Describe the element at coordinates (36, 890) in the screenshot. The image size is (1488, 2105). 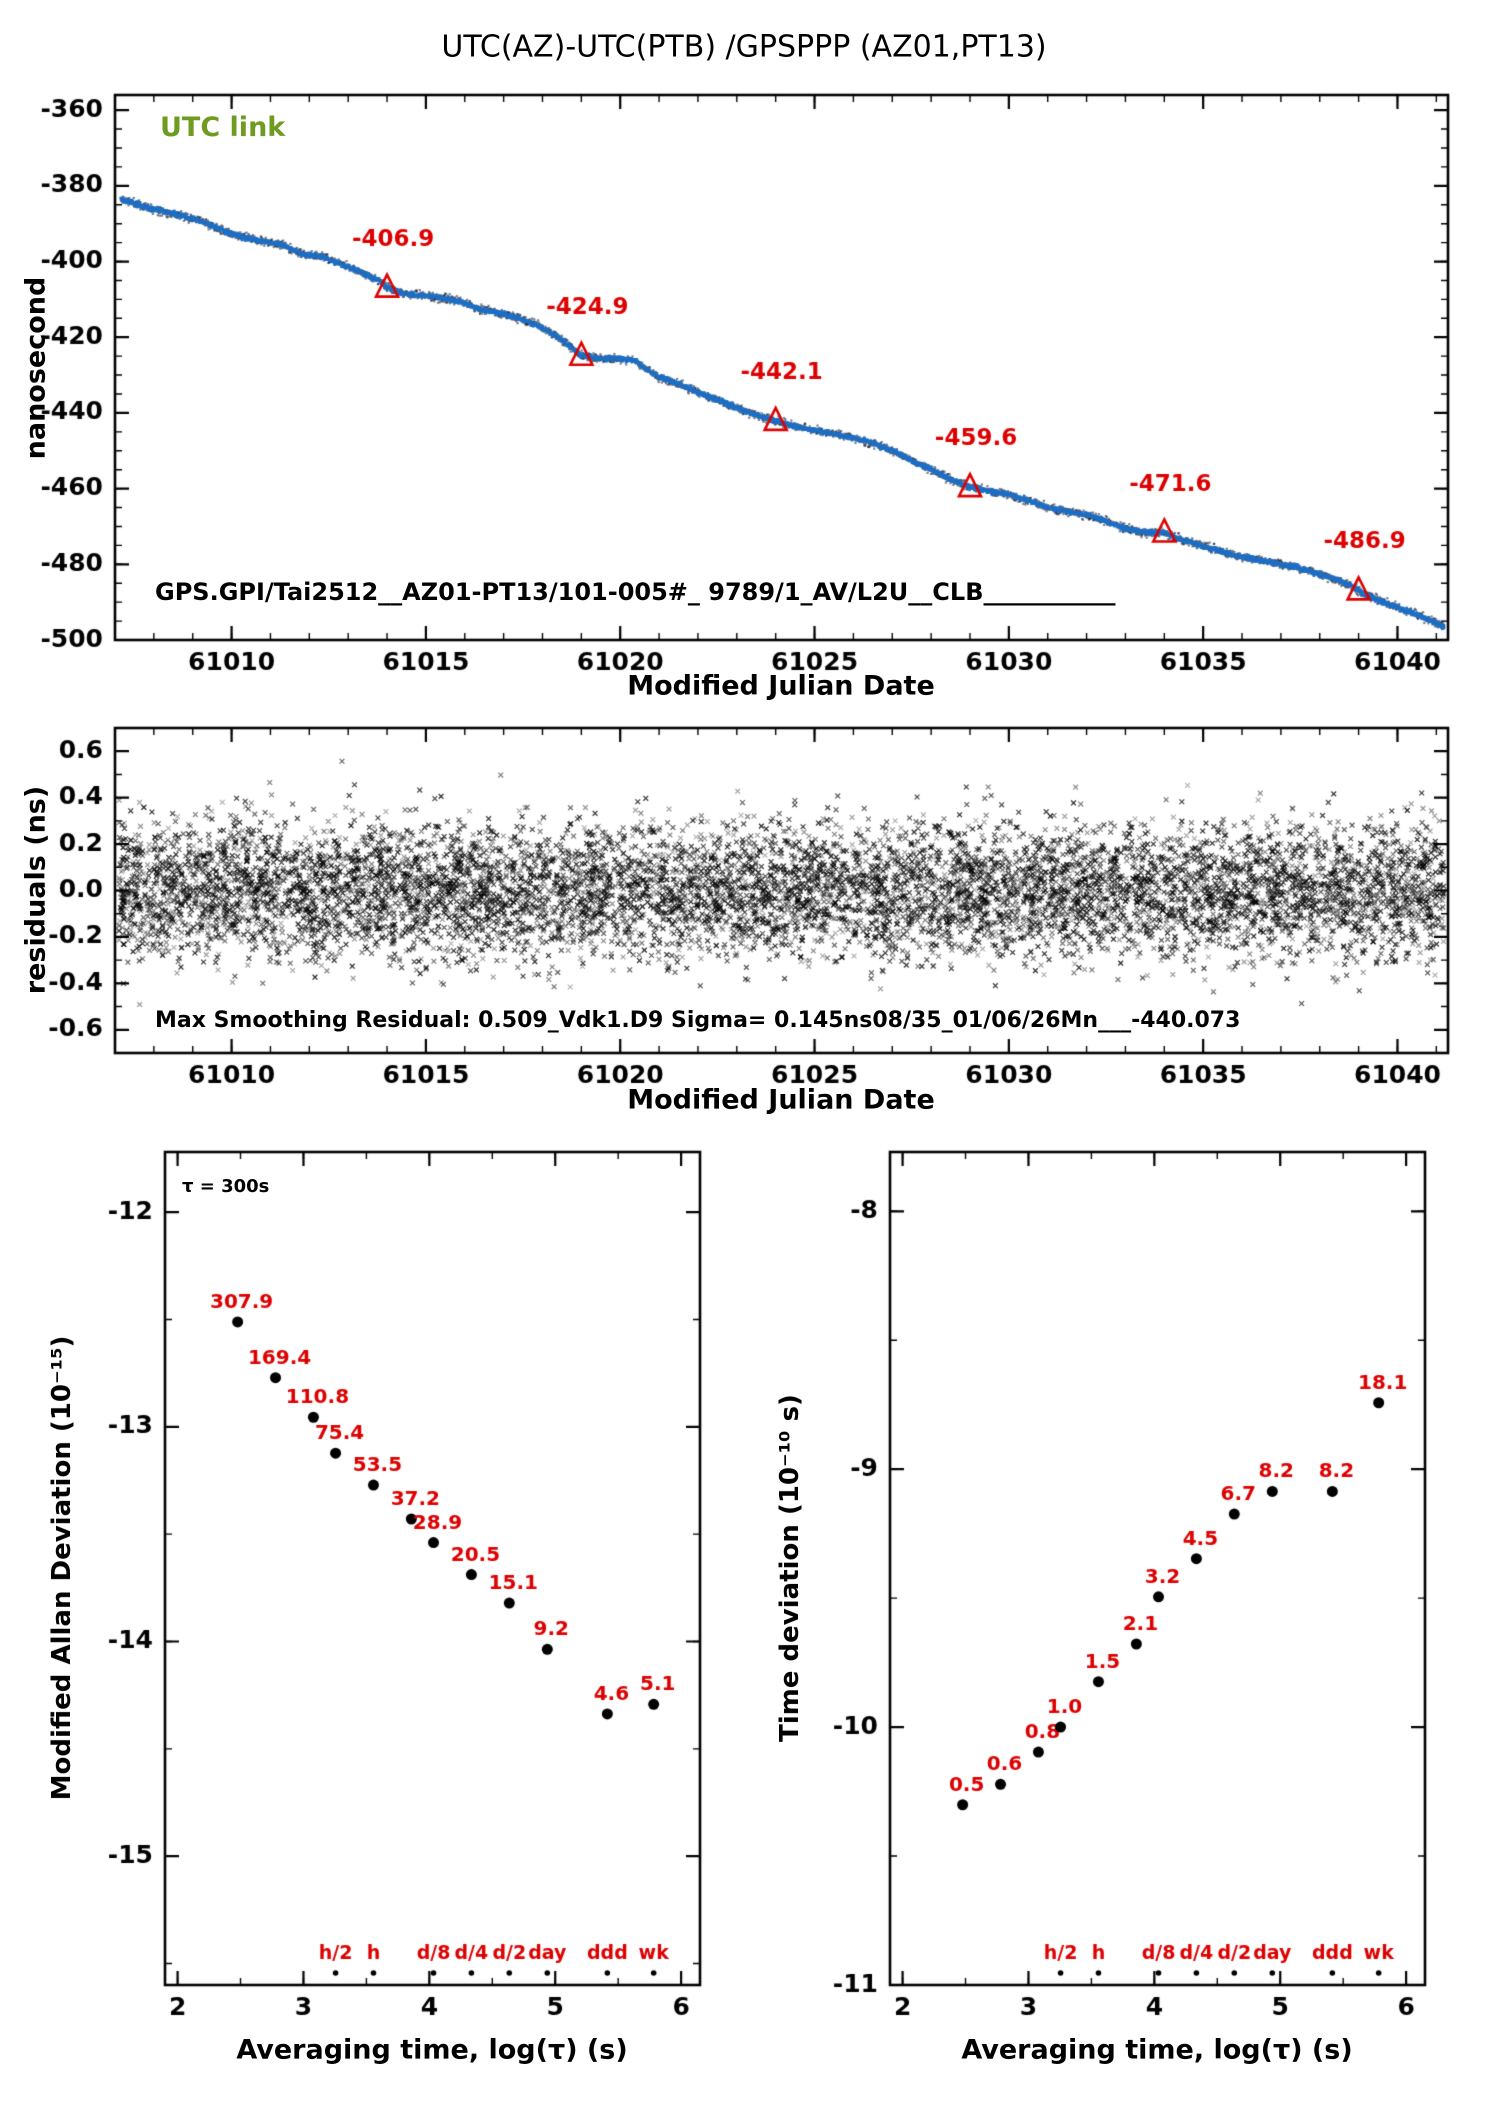
I see `residuals-ylabel: residuals (ns)` at that location.